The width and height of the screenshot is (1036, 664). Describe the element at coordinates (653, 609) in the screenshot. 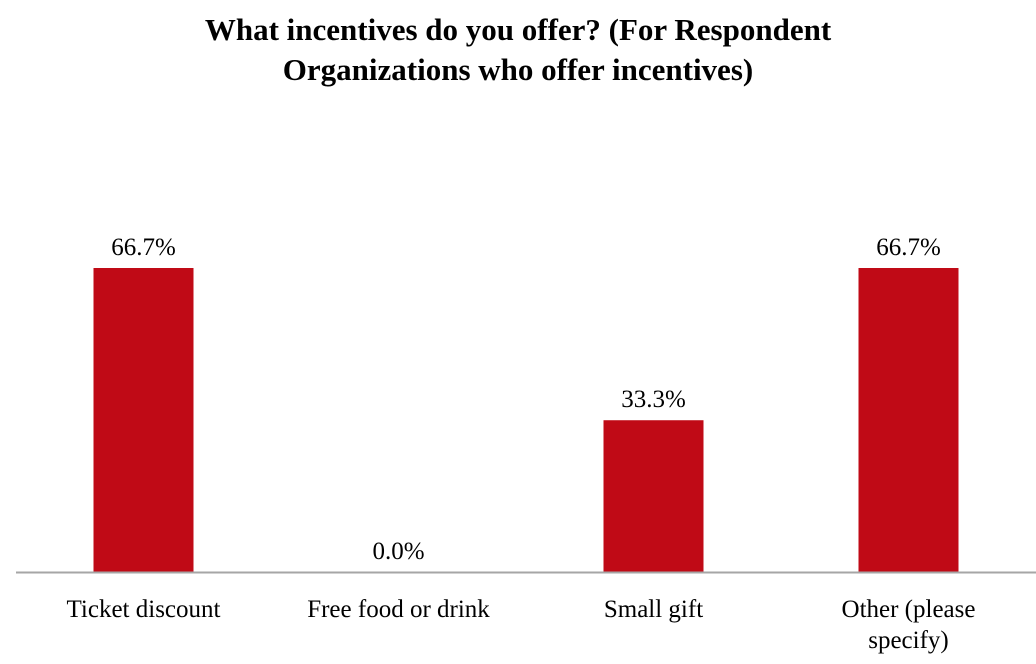

I see `x-tick-label: Small gift` at that location.